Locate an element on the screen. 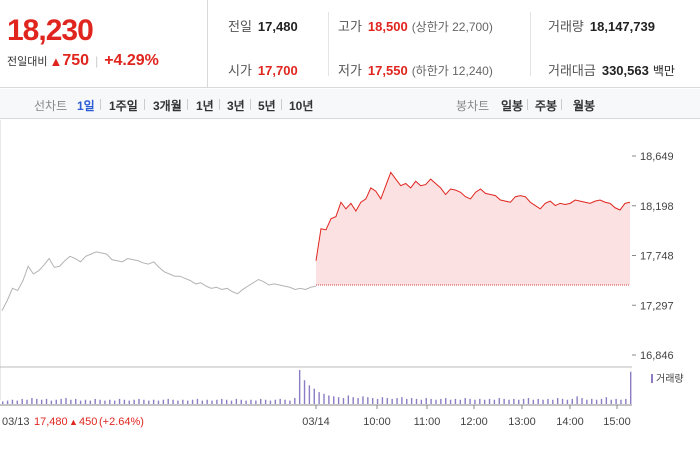 This screenshot has width=700, height=450. x-tick-label: 13:00 is located at coordinates (522, 422).